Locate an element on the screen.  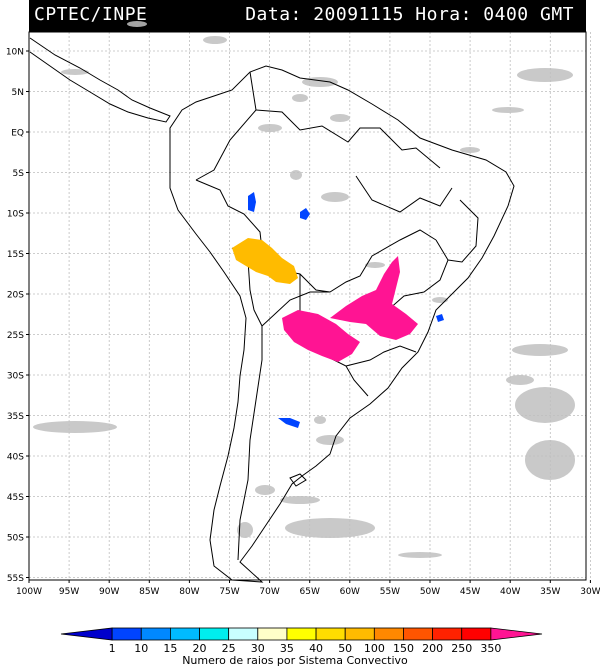
colorbar-tick-label: 15 is located at coordinates (170, 648).